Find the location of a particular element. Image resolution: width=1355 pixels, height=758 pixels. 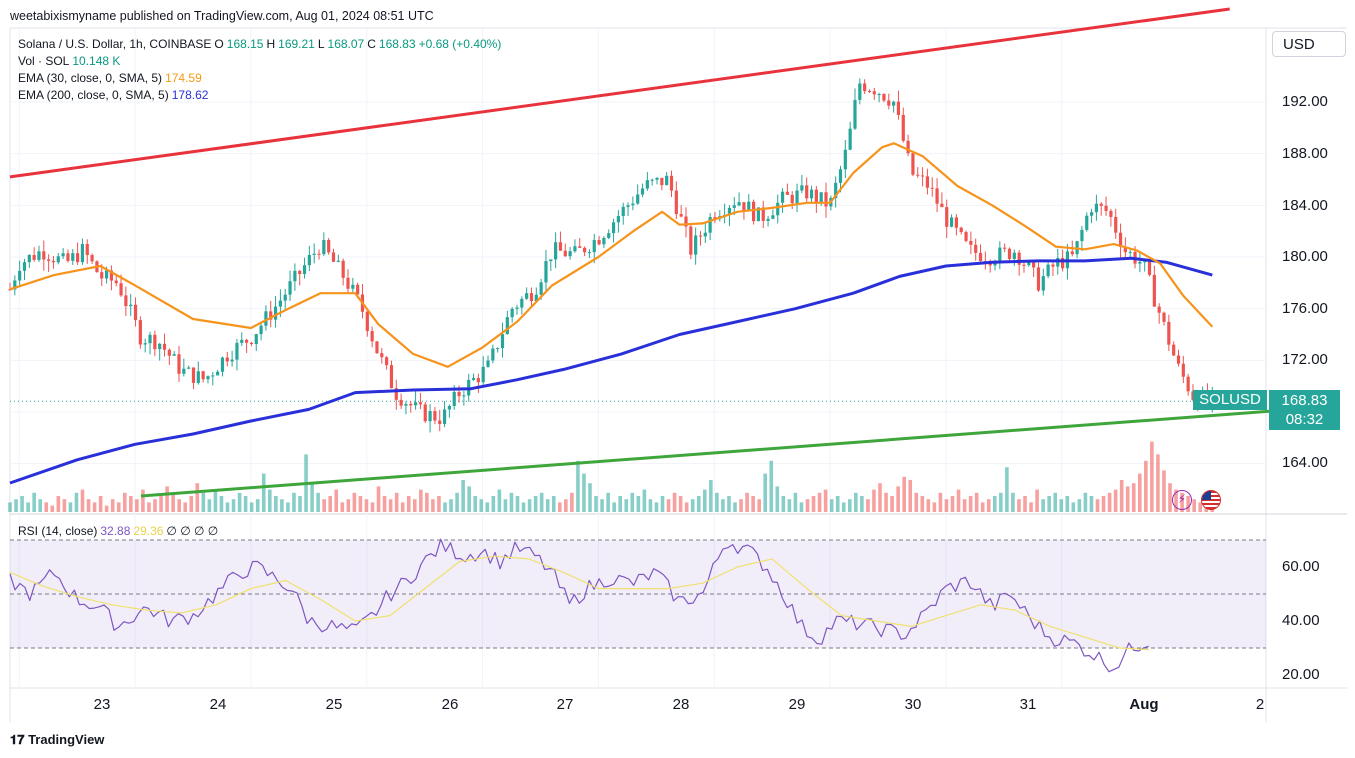

price-tick: 188.00 is located at coordinates (1305, 153).